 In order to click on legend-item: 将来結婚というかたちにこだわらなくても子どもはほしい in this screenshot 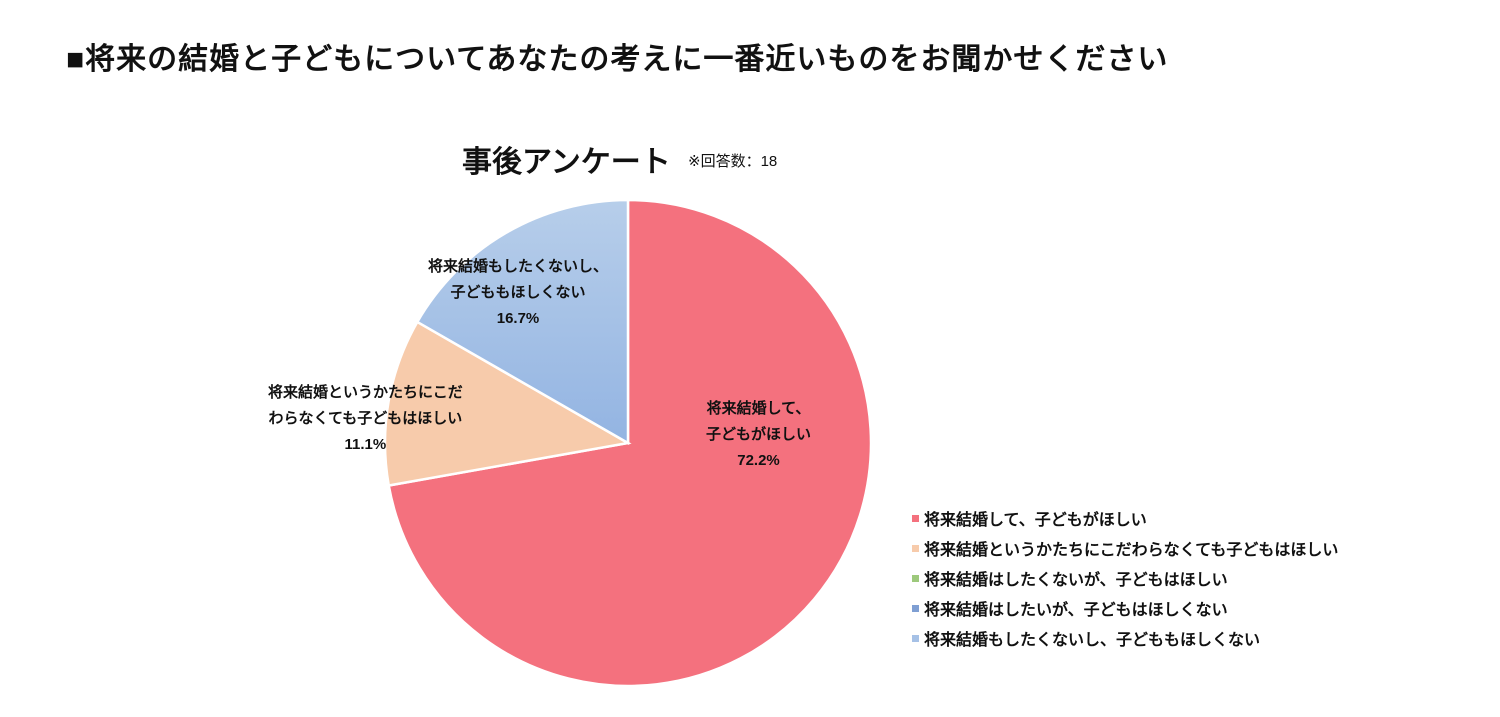, I will do `click(1125, 548)`.